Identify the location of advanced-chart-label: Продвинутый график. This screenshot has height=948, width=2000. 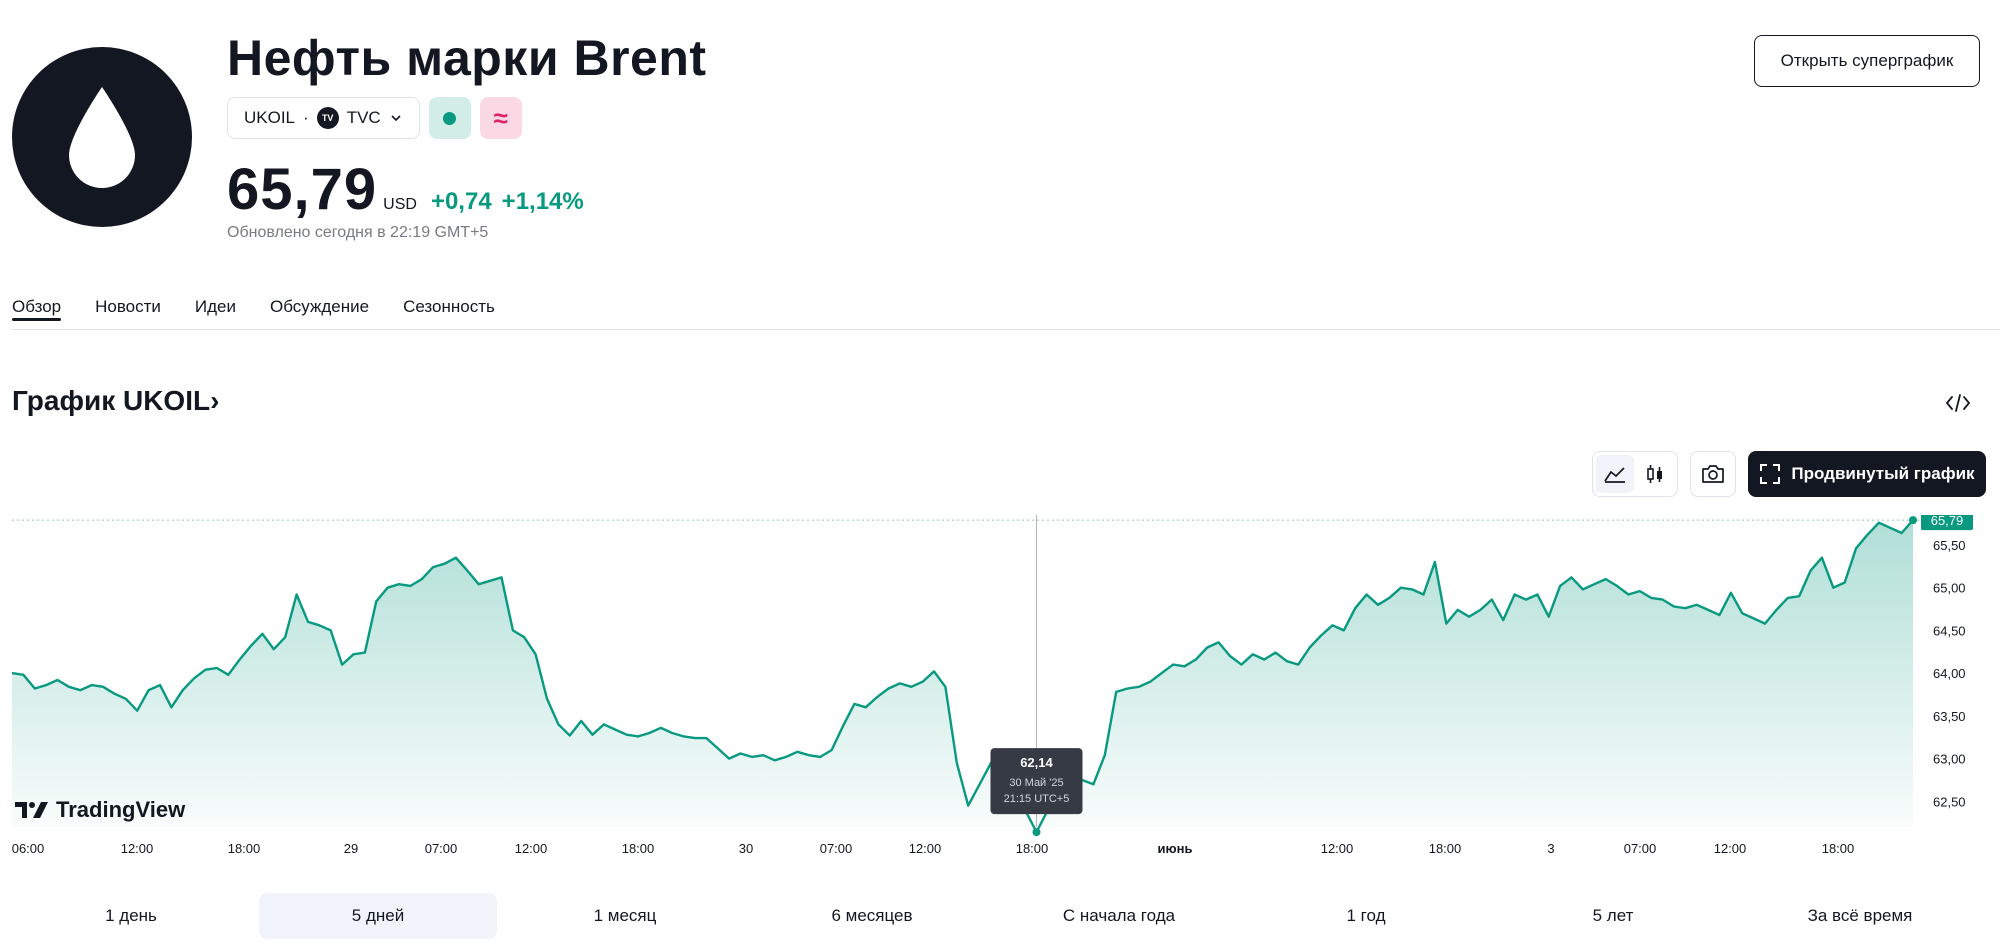
(1883, 473).